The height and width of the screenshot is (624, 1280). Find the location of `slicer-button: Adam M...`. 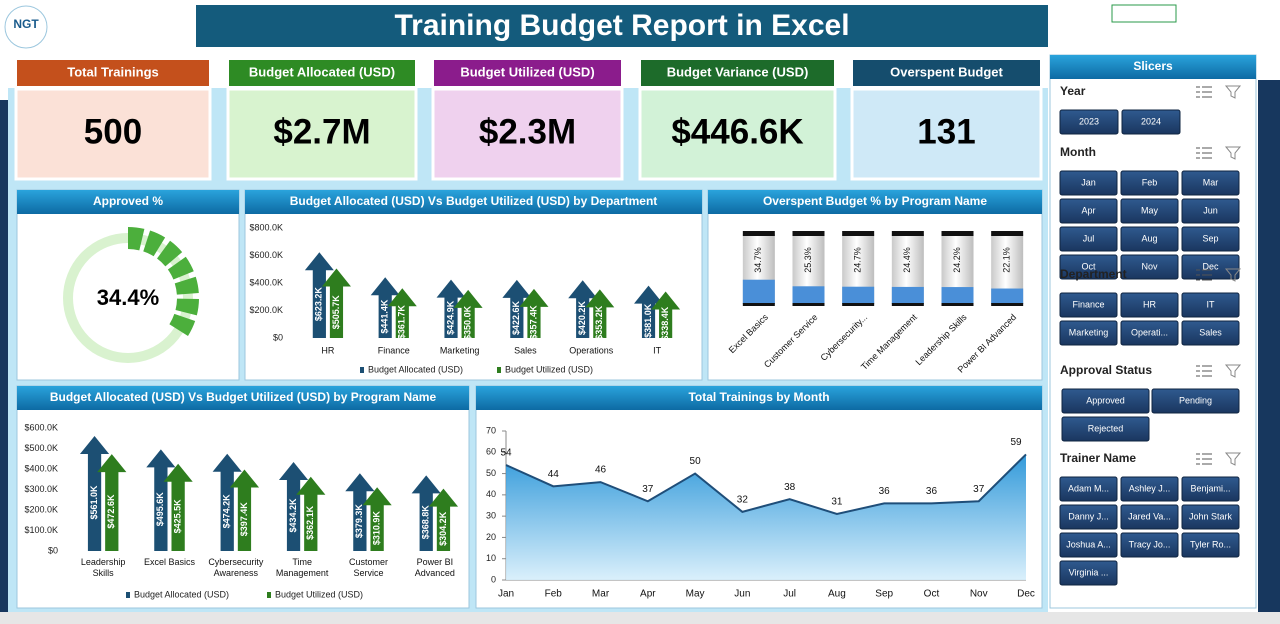

slicer-button: Adam M... is located at coordinates (1088, 489).